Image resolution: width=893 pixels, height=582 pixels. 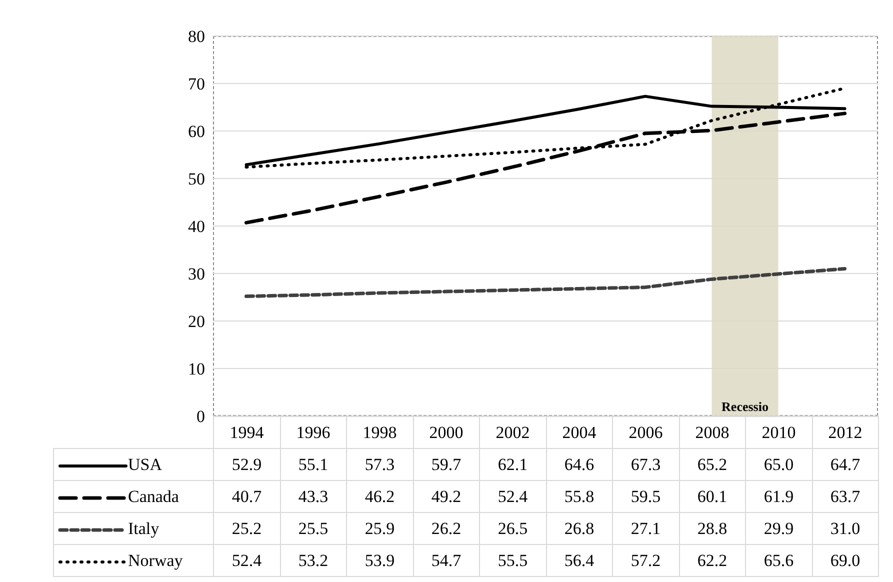 What do you see at coordinates (645, 464) in the screenshot?
I see `data-label: 67.3` at bounding box center [645, 464].